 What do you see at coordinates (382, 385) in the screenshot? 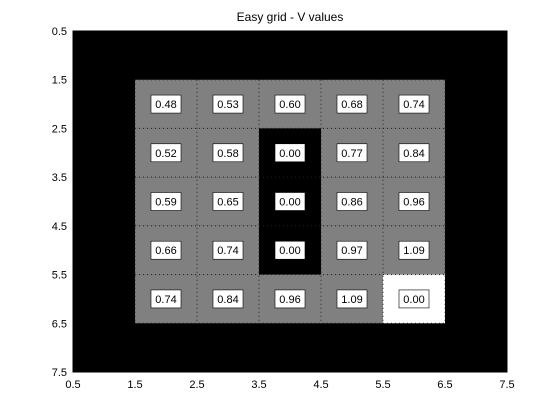
I see `x-tick-label: 5.5` at bounding box center [382, 385].